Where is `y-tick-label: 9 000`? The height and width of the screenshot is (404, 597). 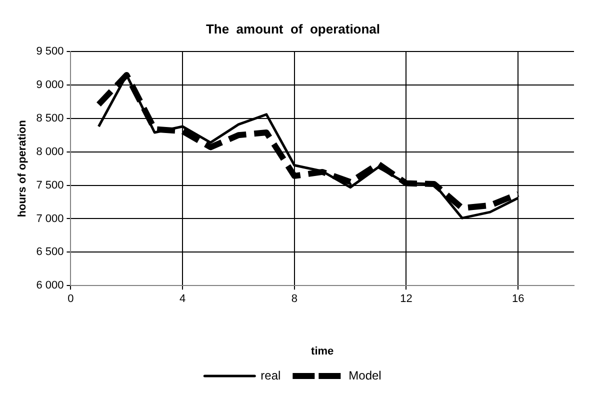
y-tick-label: 9 000 is located at coordinates (50, 85).